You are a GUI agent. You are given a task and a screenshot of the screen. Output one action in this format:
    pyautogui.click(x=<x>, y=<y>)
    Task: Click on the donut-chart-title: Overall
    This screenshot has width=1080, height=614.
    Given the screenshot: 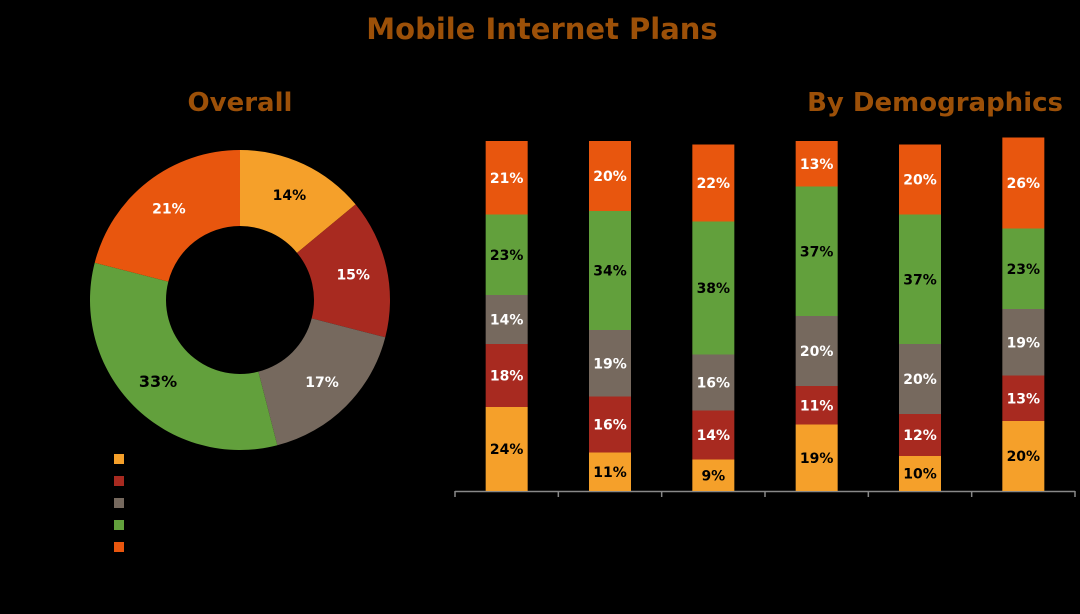 What is the action you would take?
    pyautogui.click(x=240, y=103)
    